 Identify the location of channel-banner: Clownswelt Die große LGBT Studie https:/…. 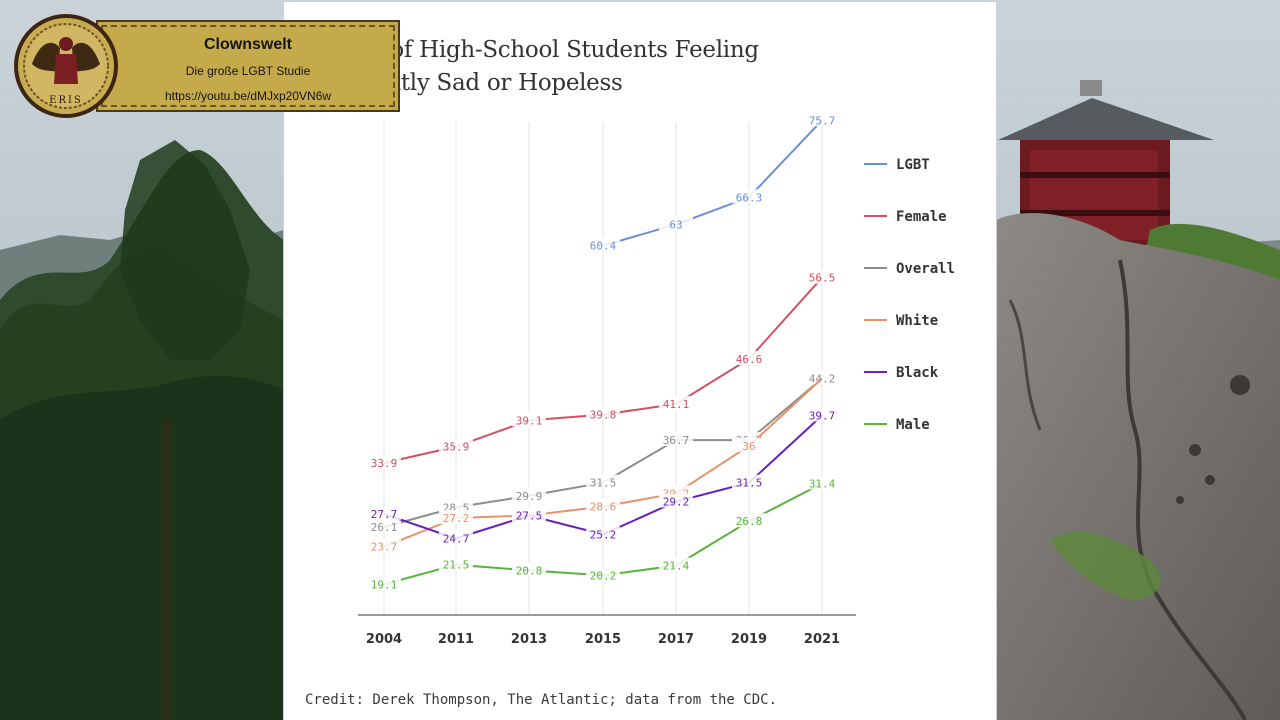
(248, 66).